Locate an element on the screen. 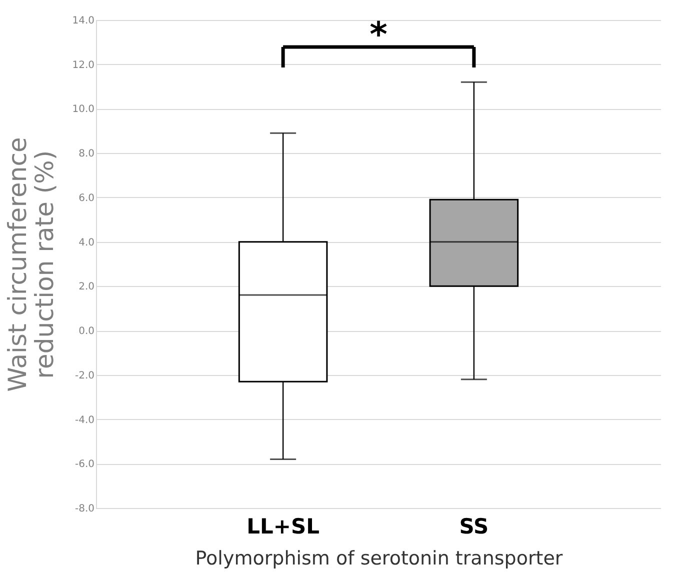 This screenshot has height=583, width=695. y-axis-title: Waist circumference reduction rate (%) is located at coordinates (31, 264).